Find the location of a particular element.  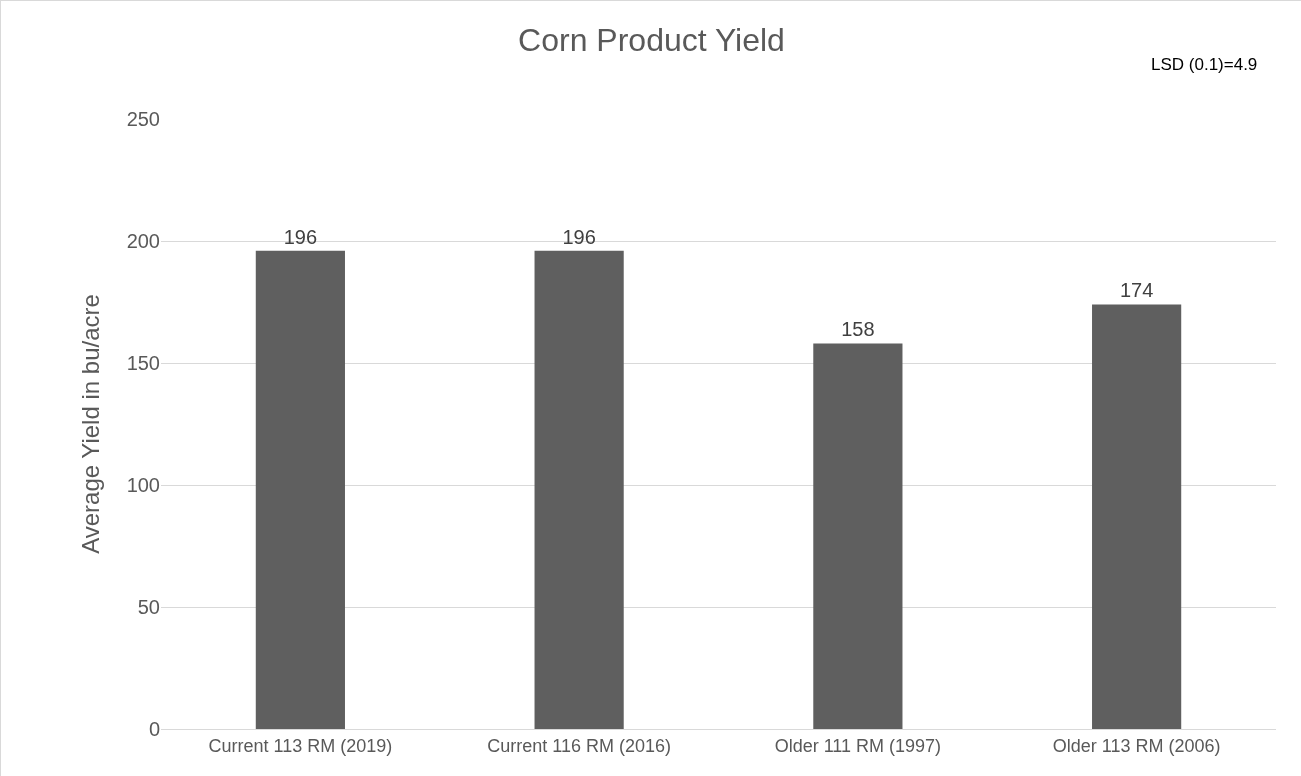

x-tick-label: Current 116 RM (2016) is located at coordinates (579, 745).